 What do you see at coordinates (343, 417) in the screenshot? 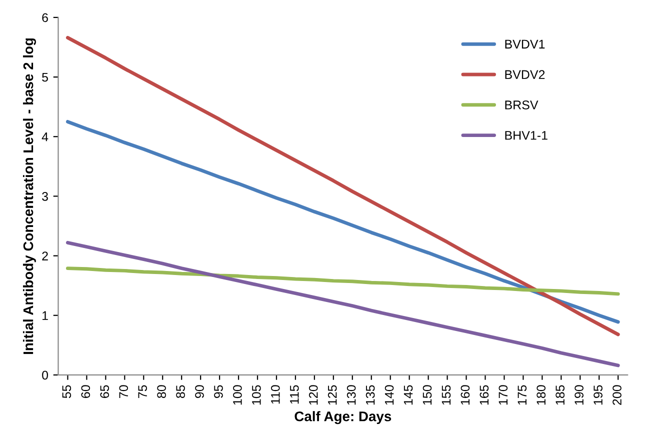
I see `x-axis-title: Calf Age: Days` at bounding box center [343, 417].